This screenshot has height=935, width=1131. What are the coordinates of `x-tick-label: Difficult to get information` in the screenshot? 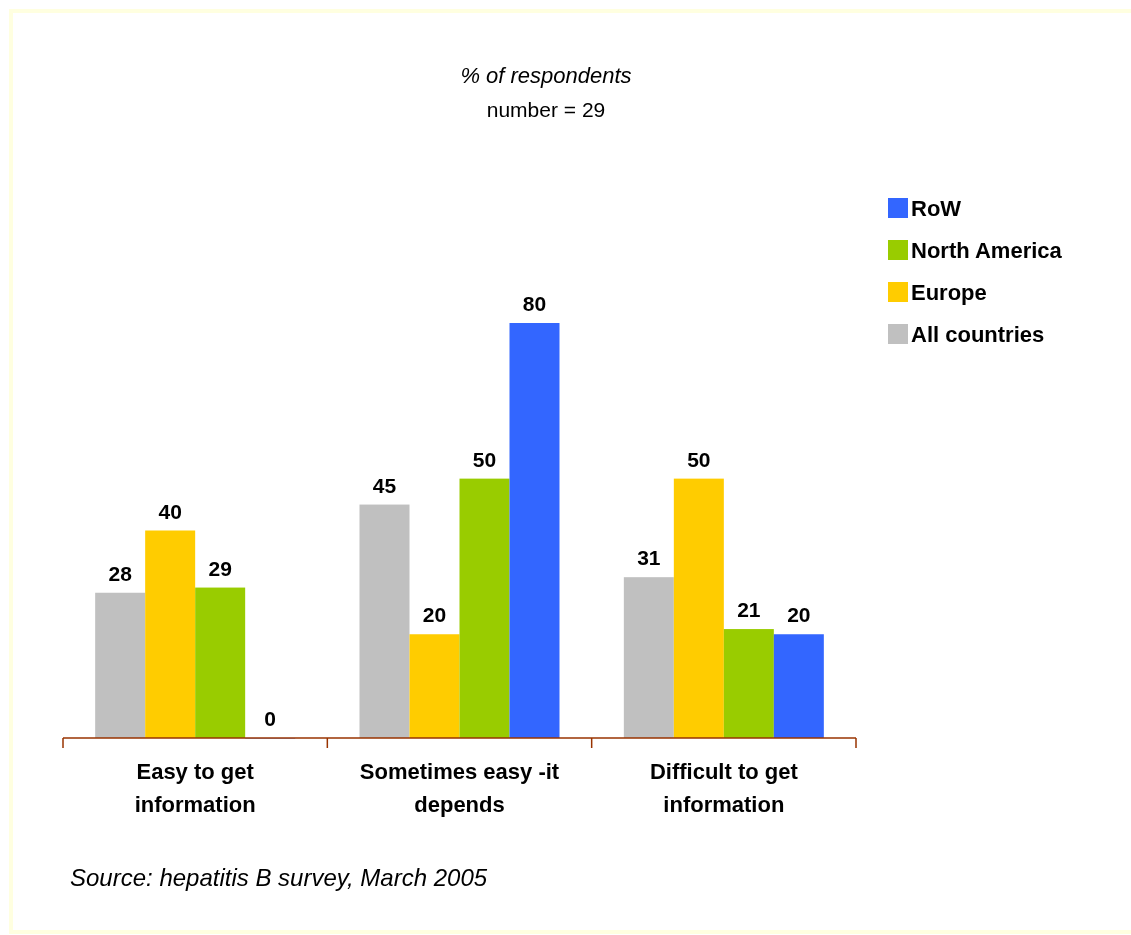 It's located at (724, 788).